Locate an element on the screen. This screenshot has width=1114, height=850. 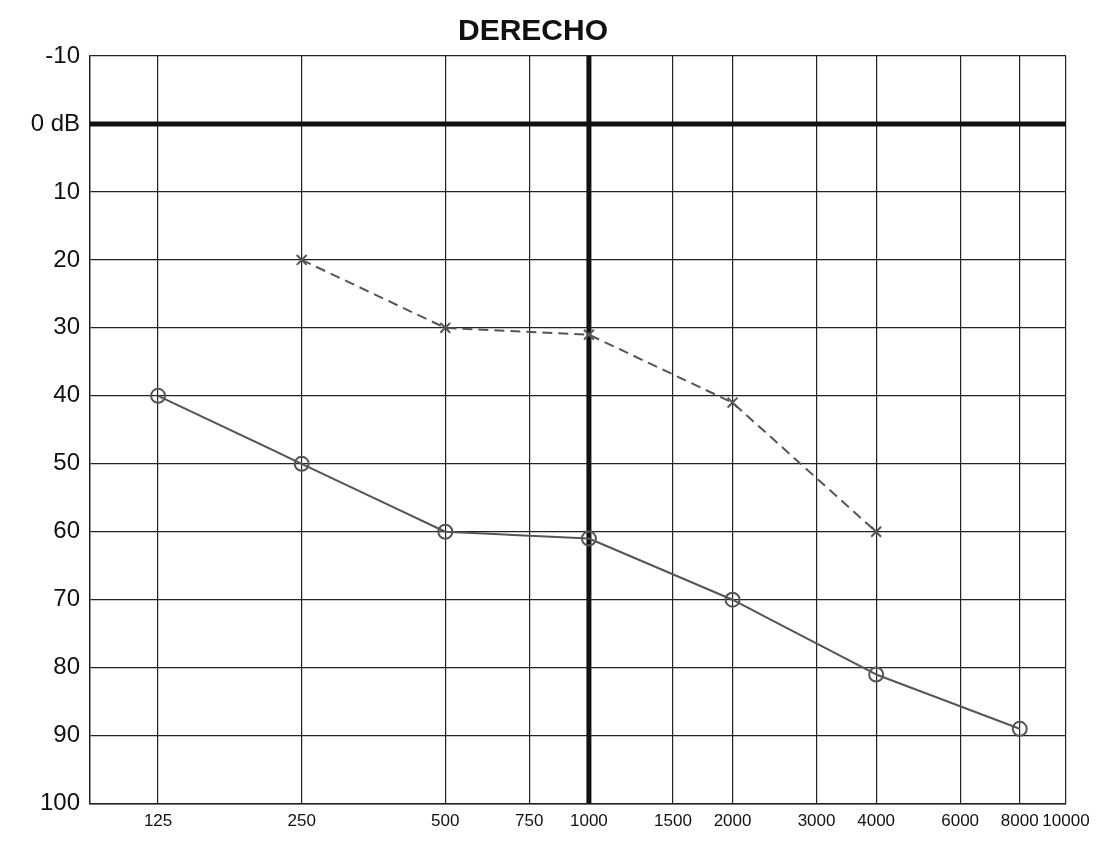
x-tick-label: 6000 is located at coordinates (960, 821).